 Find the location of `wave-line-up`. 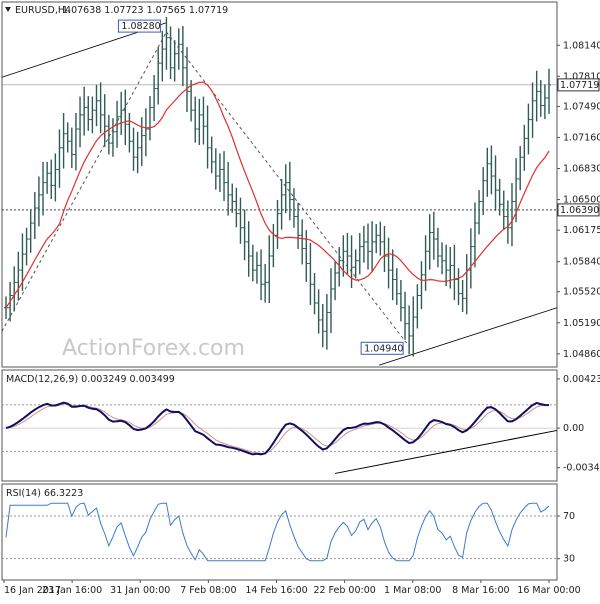

wave-line-up is located at coordinates (84, 181).